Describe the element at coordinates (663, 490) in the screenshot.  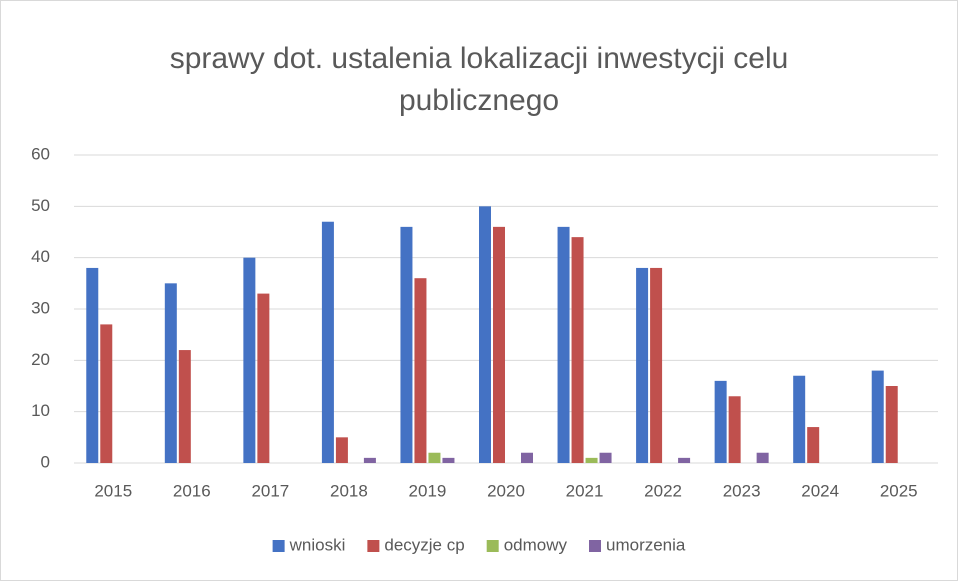
I see `x-tick-label: 2022` at that location.